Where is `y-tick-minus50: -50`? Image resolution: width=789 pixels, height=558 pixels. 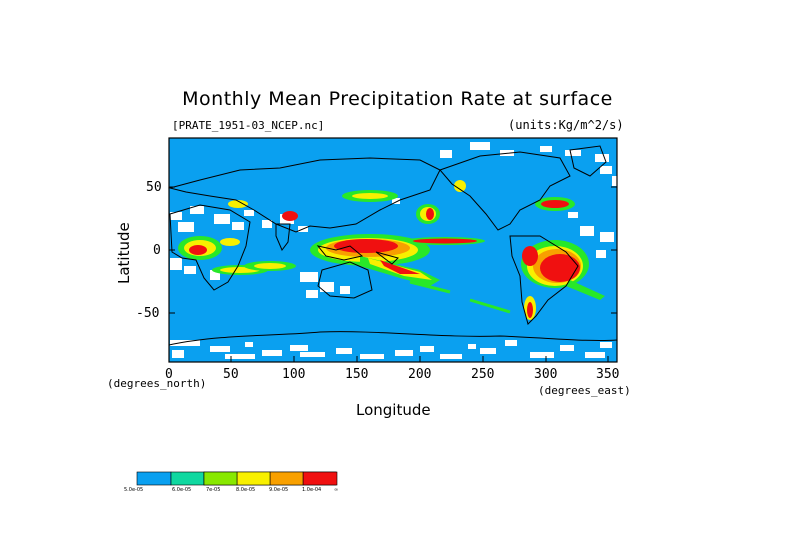
y-tick-minus50: -50 is located at coordinates (148, 313).